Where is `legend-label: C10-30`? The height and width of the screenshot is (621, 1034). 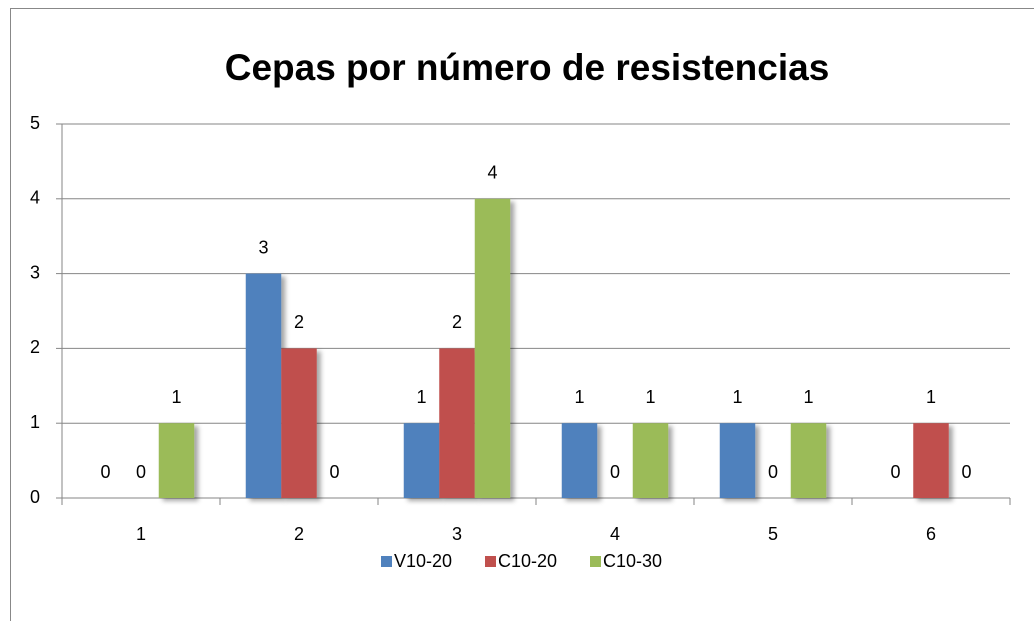
legend-label: C10-30 is located at coordinates (632, 561).